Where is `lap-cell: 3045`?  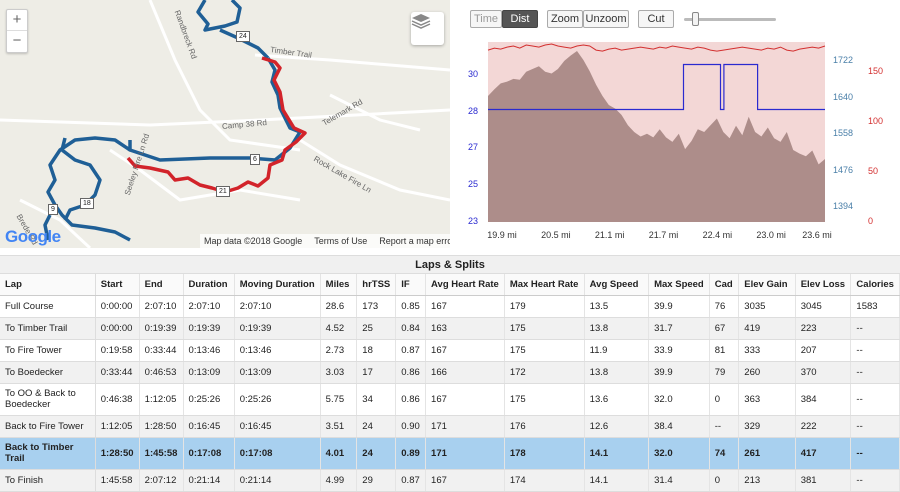 lap-cell: 3045 is located at coordinates (823, 306).